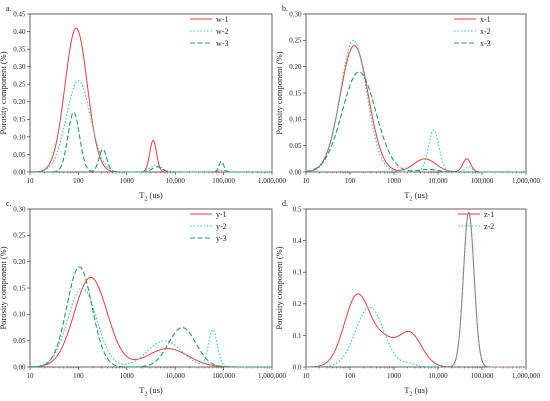 The image size is (550, 401). What do you see at coordinates (297, 336) in the screenshot?
I see `y-tick-label: 0.1` at bounding box center [297, 336].